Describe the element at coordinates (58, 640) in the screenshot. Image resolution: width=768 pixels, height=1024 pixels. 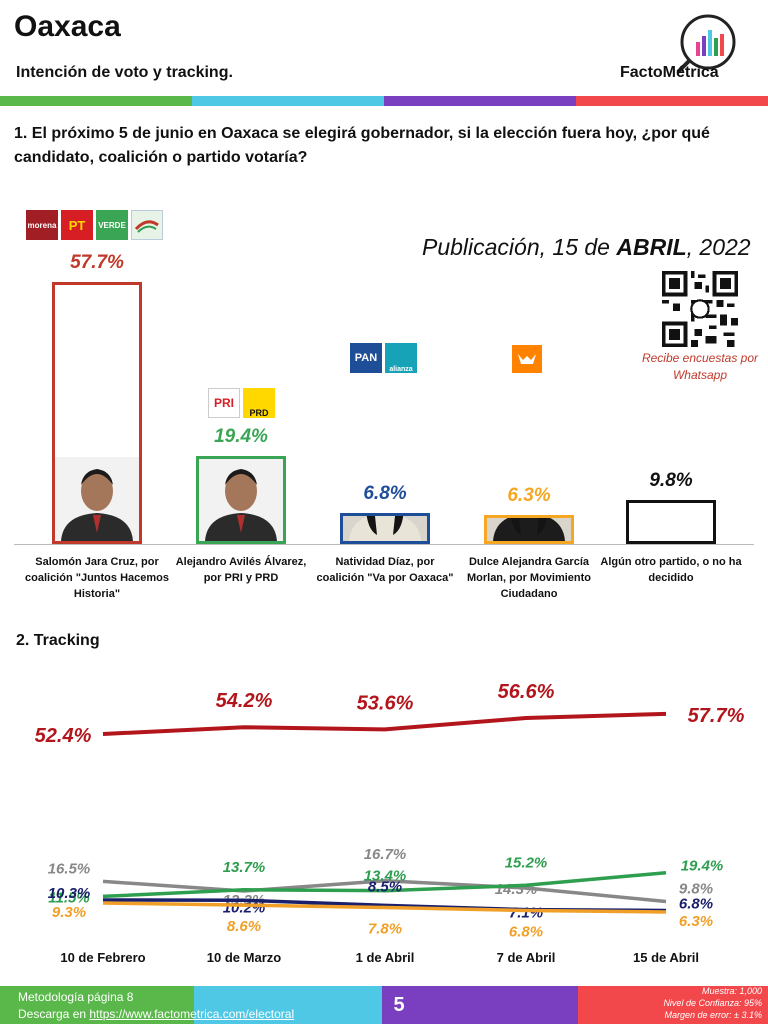
I see `tracking-title: 2. Tracking` at that location.